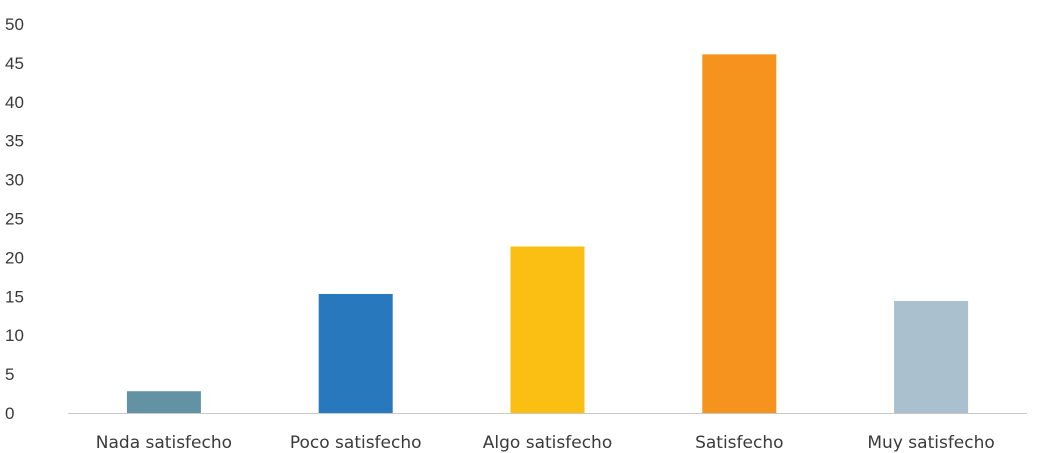 The width and height of the screenshot is (1037, 453). What do you see at coordinates (14, 102) in the screenshot?
I see `y-tick-label: 40` at bounding box center [14, 102].